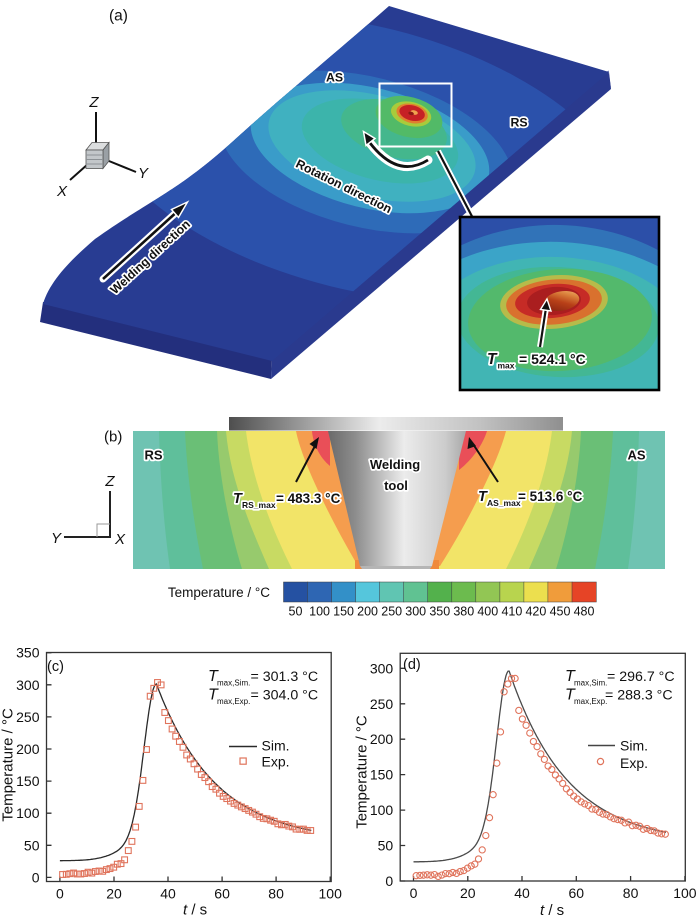 The height and width of the screenshot is (918, 700). Describe the element at coordinates (487, 612) in the screenshot. I see `svg-text: 400` at that location.